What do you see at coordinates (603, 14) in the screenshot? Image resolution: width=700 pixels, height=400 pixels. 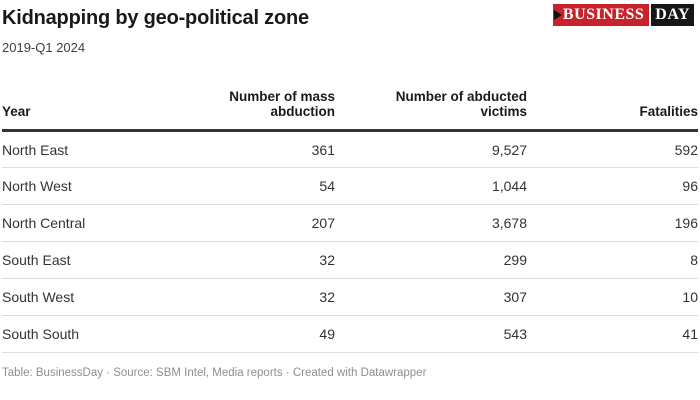 I see `logo-business-text: BUSINESS` at bounding box center [603, 14].